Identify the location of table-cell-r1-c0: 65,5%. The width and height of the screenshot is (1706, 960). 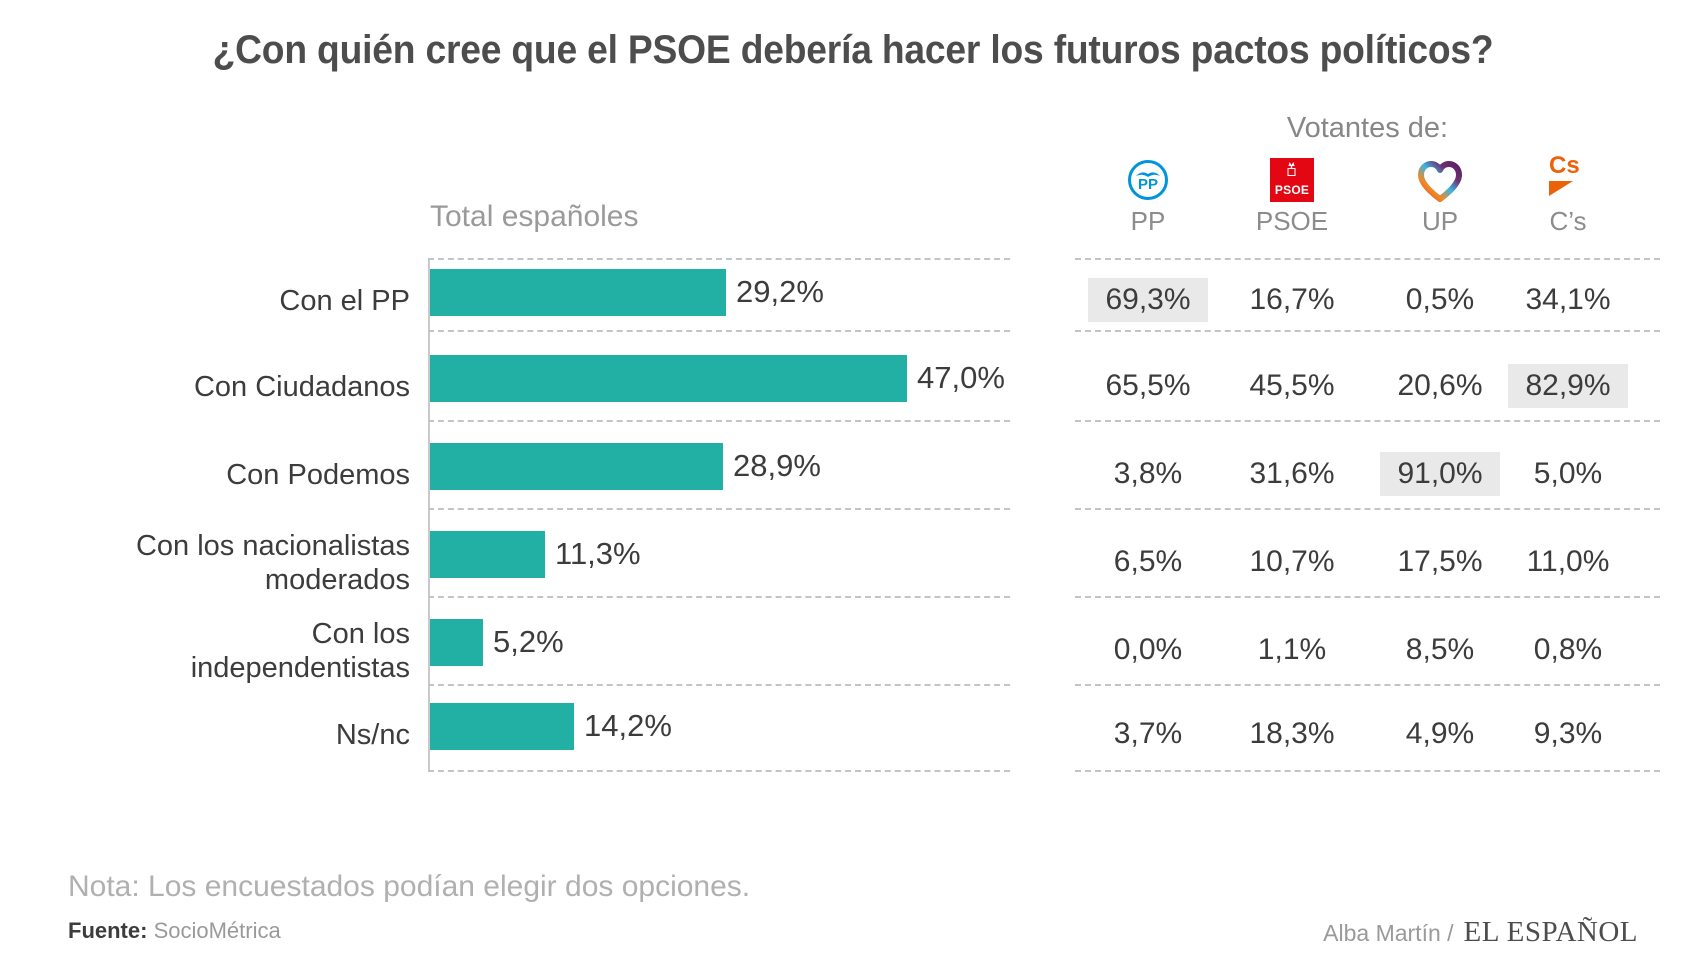
(1148, 385).